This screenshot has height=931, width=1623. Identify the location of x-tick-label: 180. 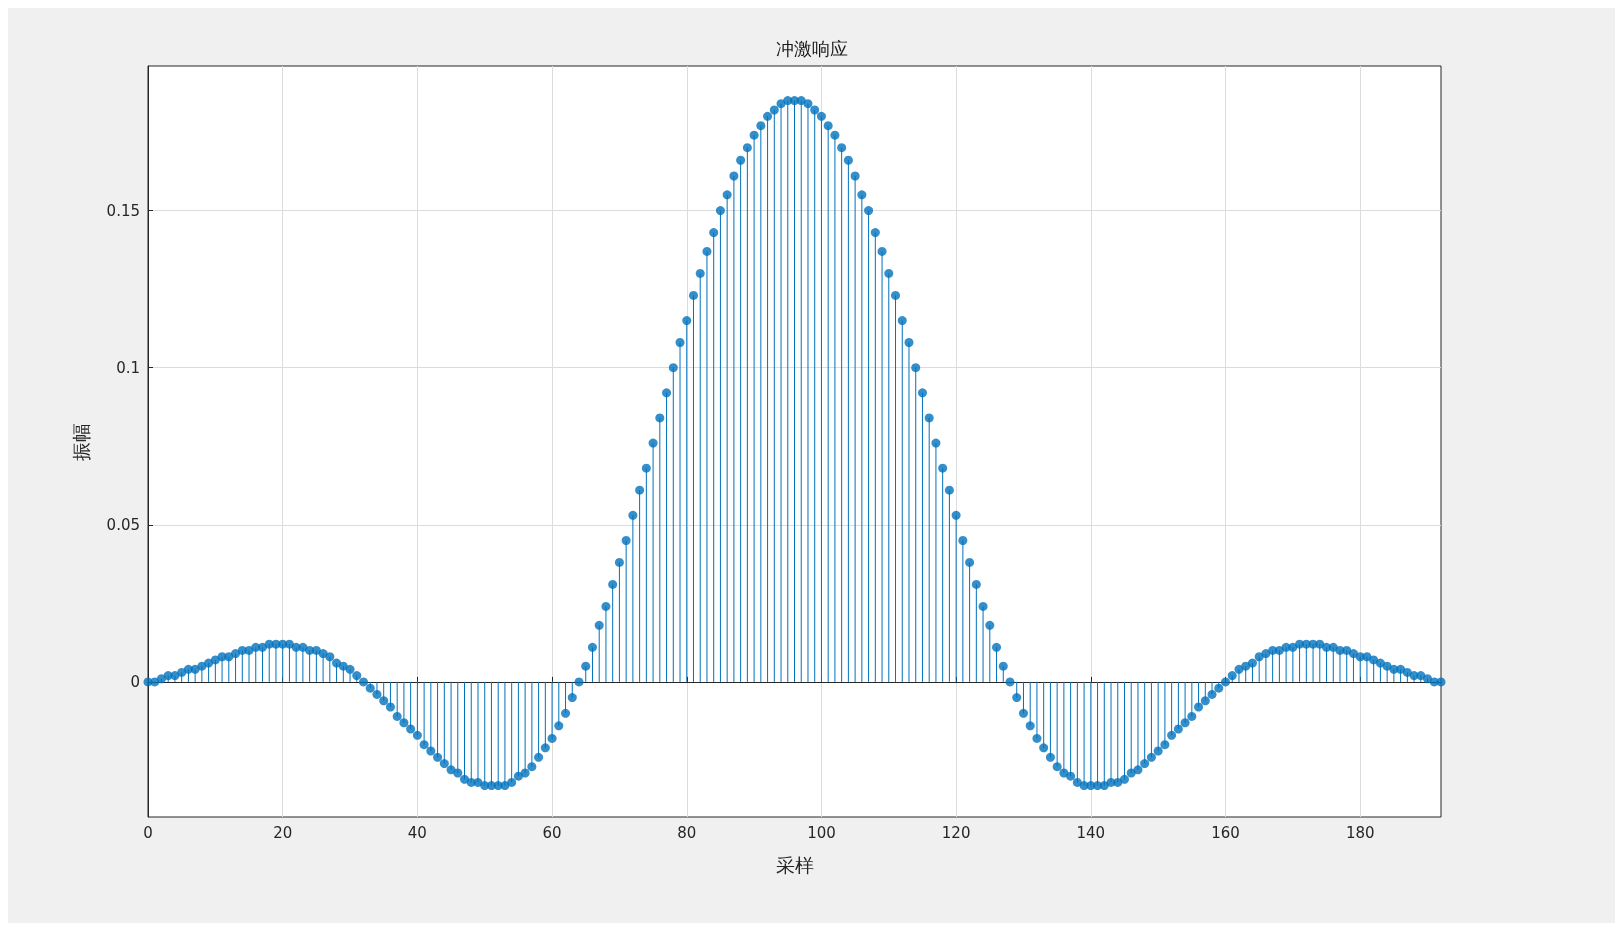
(1360, 832).